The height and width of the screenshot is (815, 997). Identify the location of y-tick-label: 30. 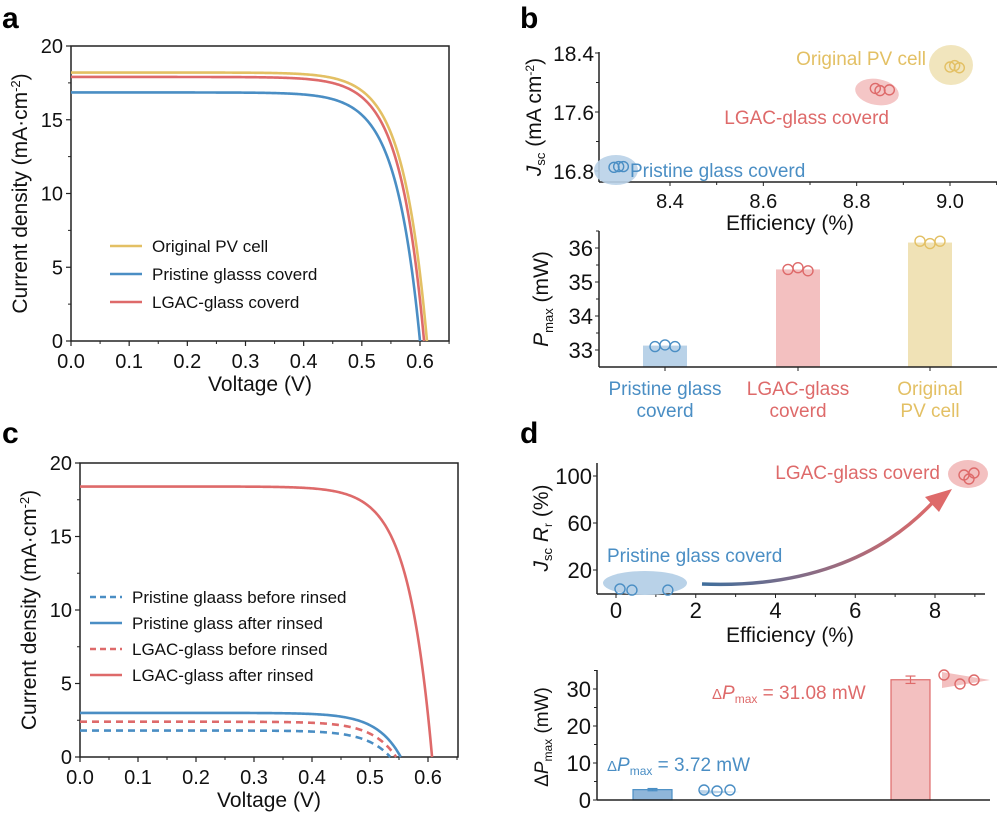
(579, 689).